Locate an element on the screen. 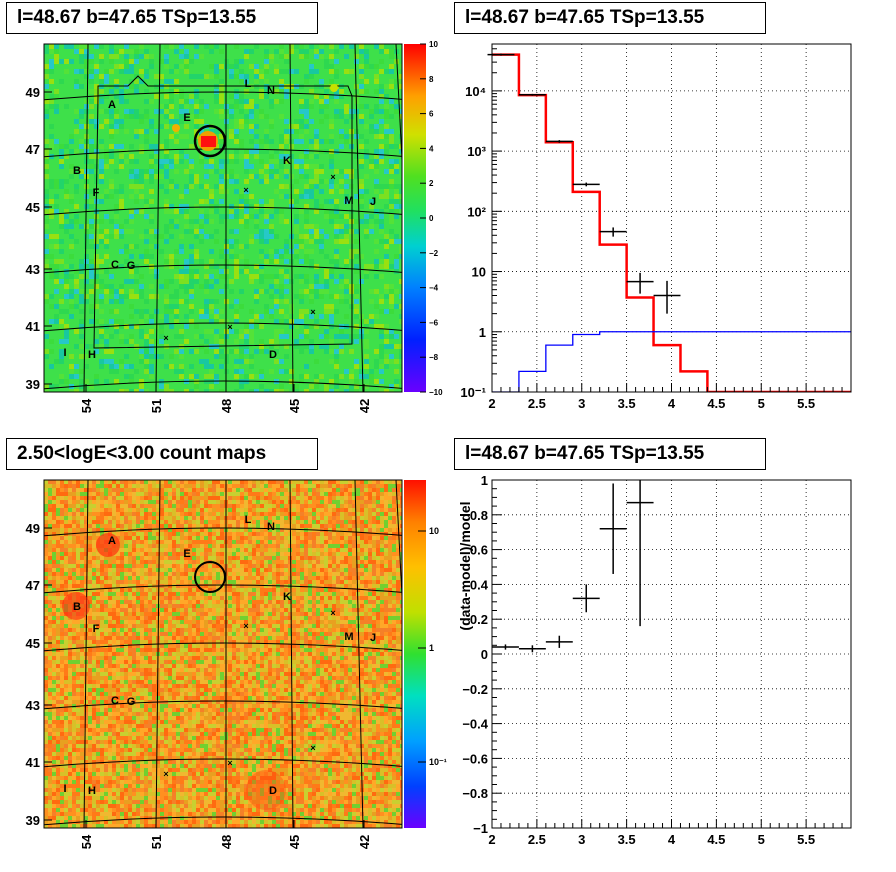 The width and height of the screenshot is (896, 872). ts-colorbar-tick-label: 2 is located at coordinates (431, 183).